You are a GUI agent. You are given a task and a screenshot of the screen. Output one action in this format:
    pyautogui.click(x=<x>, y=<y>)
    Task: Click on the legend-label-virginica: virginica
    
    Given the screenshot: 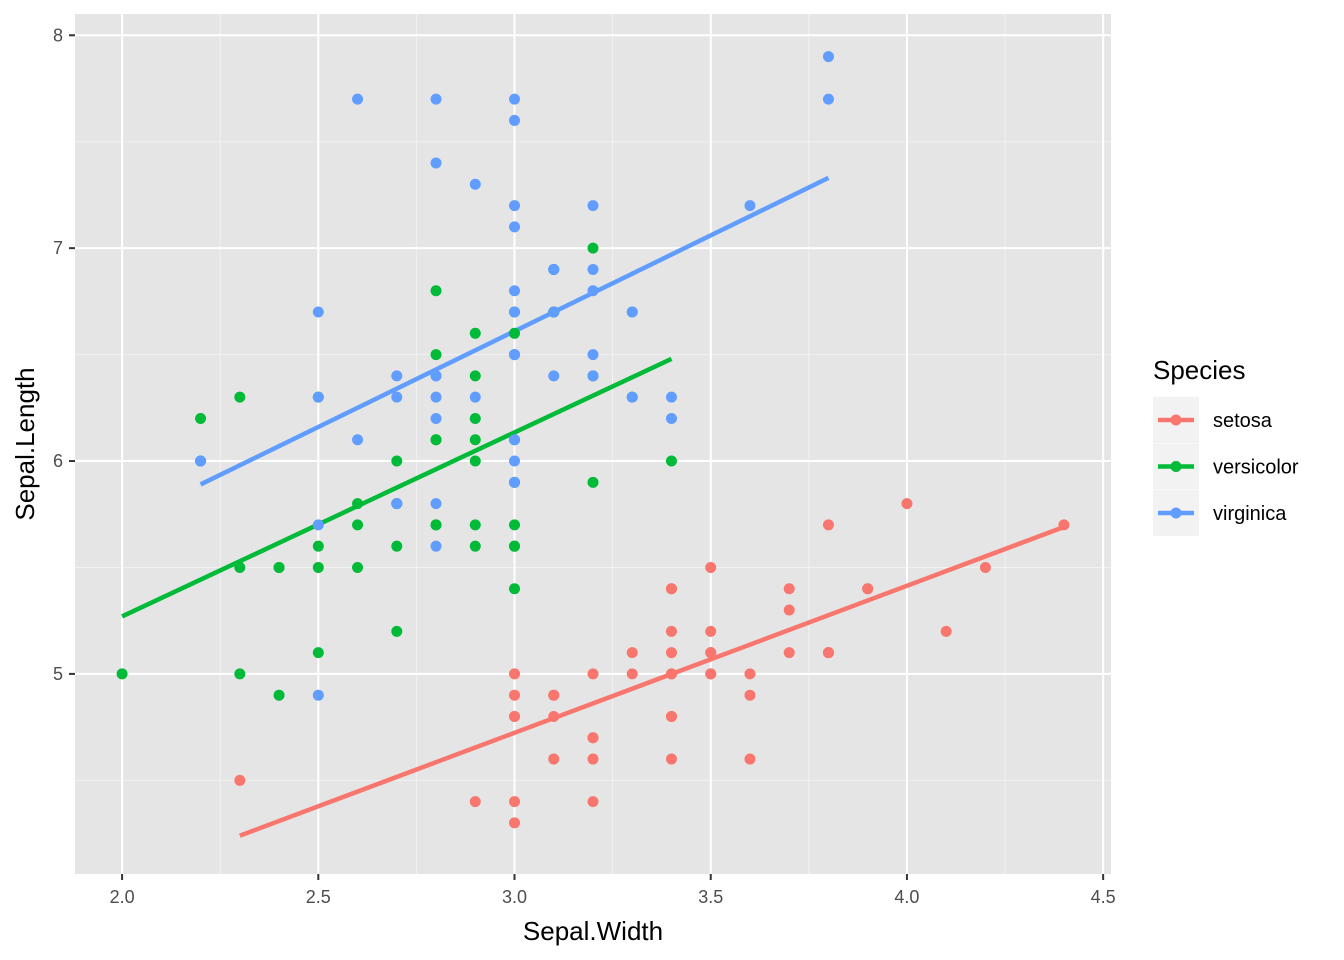 What is the action you would take?
    pyautogui.click(x=1250, y=514)
    